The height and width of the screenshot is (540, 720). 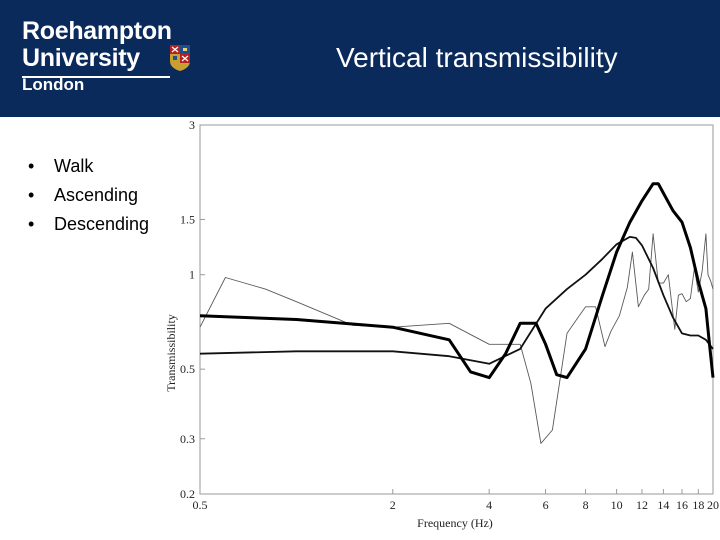 I want to click on x-tick-label: 20, so click(x=713, y=505).